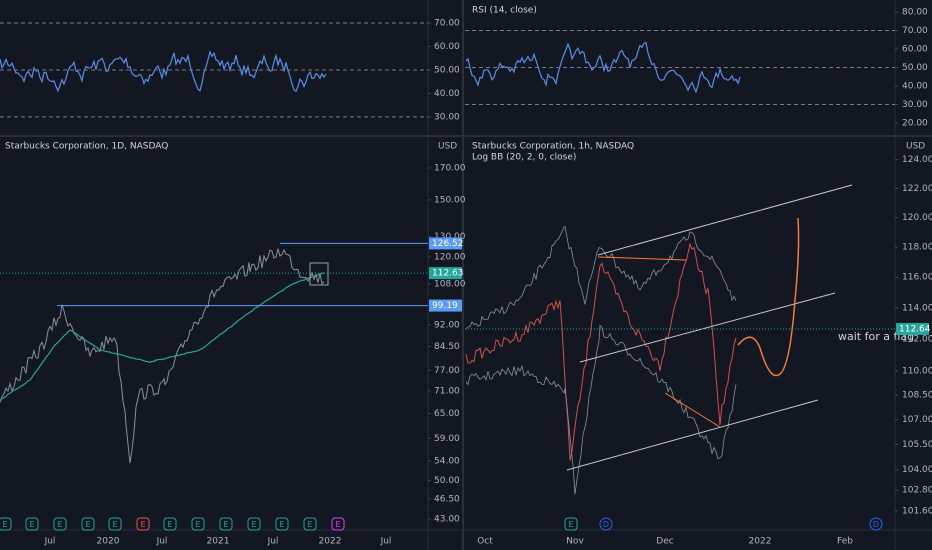 This screenshot has height=550, width=932. What do you see at coordinates (917, 278) in the screenshot?
I see `y-tick-label: 116.00` at bounding box center [917, 278].